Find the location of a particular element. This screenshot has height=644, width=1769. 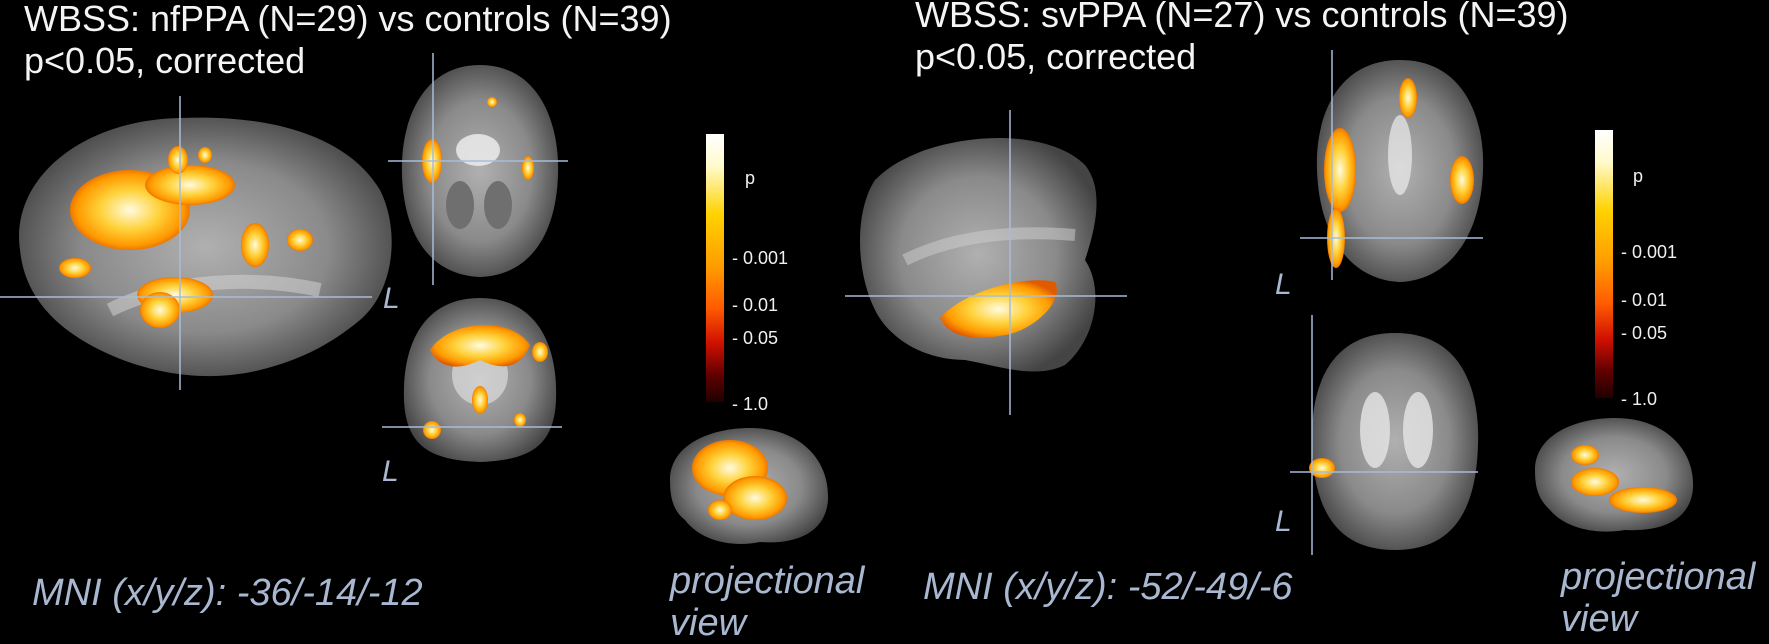

left-projection-activation is located at coordinates (739, 480).